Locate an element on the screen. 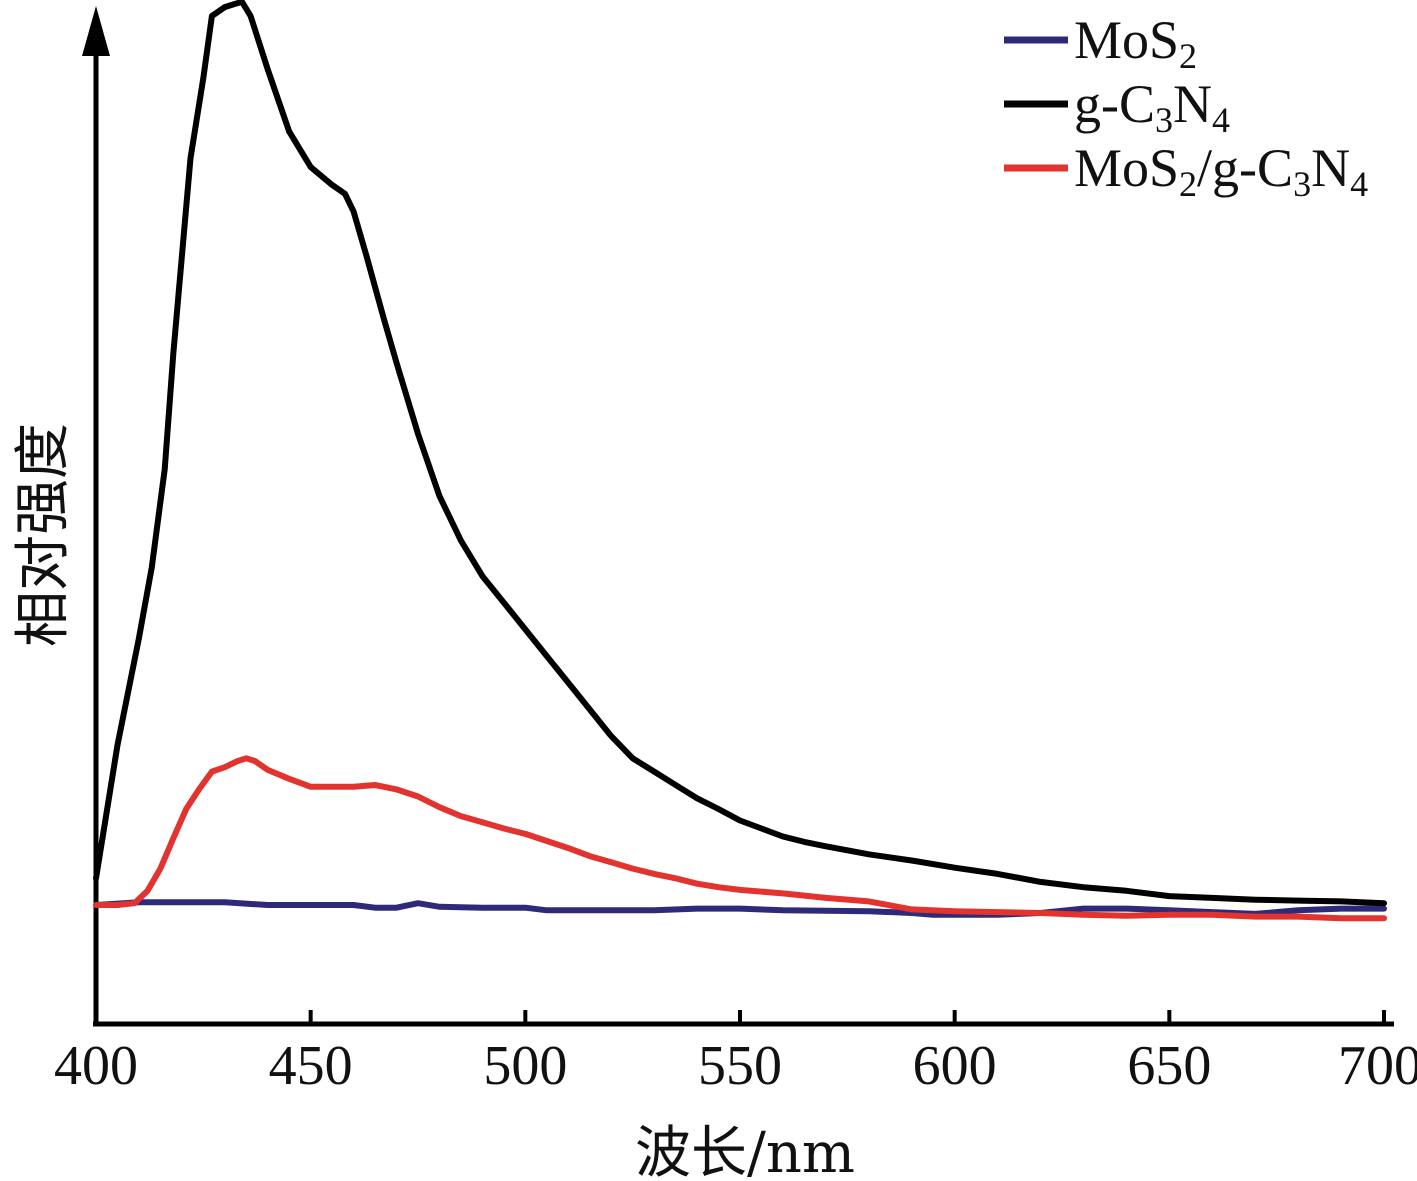 This screenshot has height=1181, width=1417. series-line-mos2-g-c3n4 is located at coordinates (740, 838).